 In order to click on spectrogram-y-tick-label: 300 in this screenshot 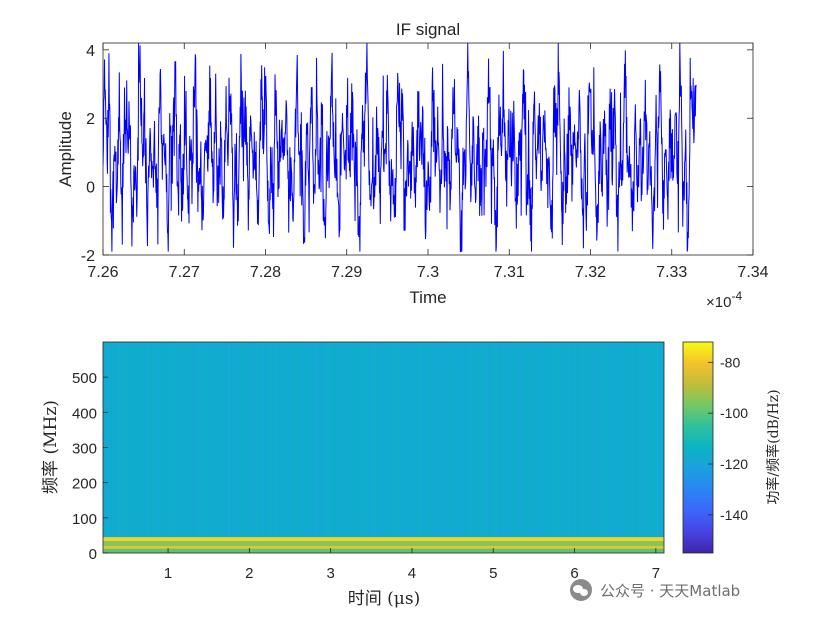, I will do `click(84, 449)`.